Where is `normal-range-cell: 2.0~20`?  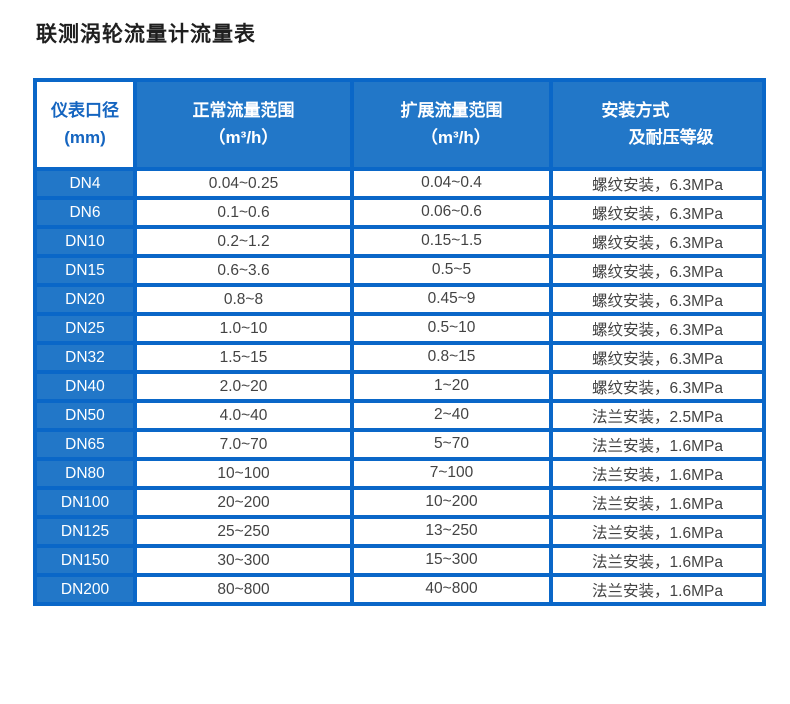 normal-range-cell: 2.0~20 is located at coordinates (243, 386).